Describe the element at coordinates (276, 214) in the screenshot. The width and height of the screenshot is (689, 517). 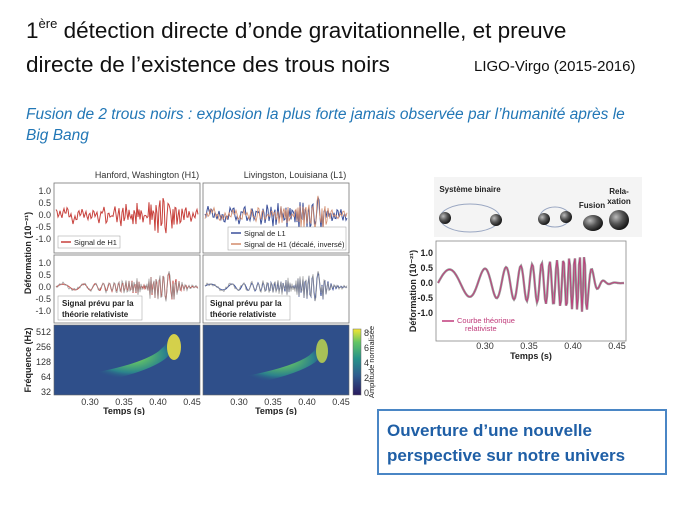
I see `h1-shifted-waveform` at that location.